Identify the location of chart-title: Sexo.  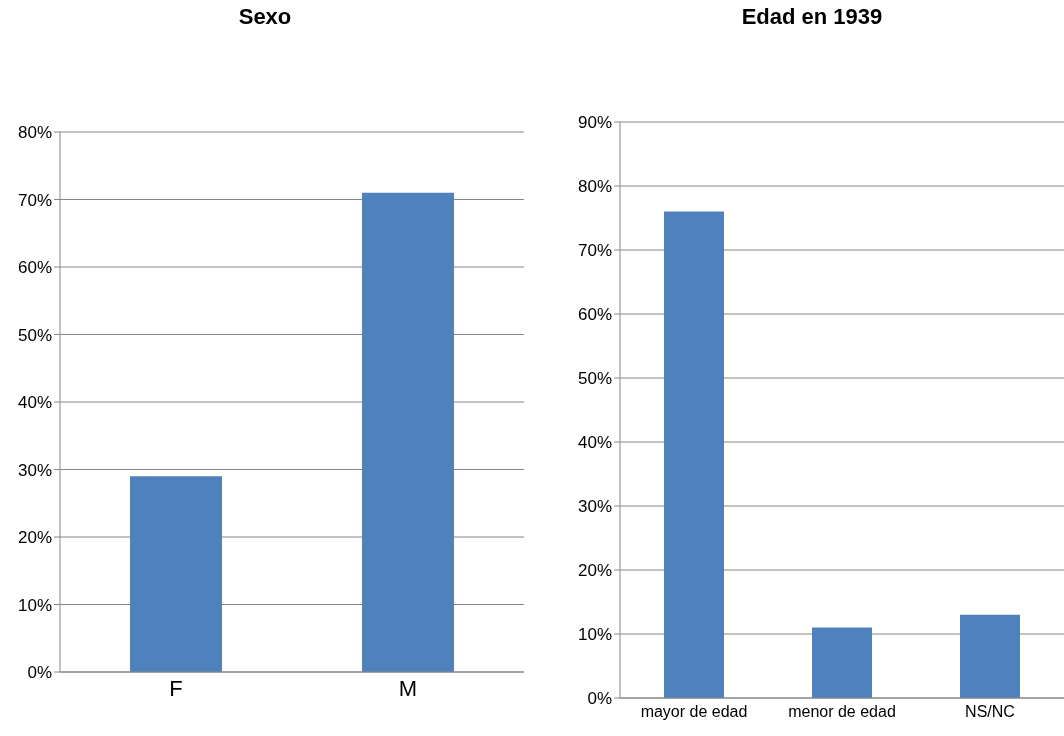
(265, 17).